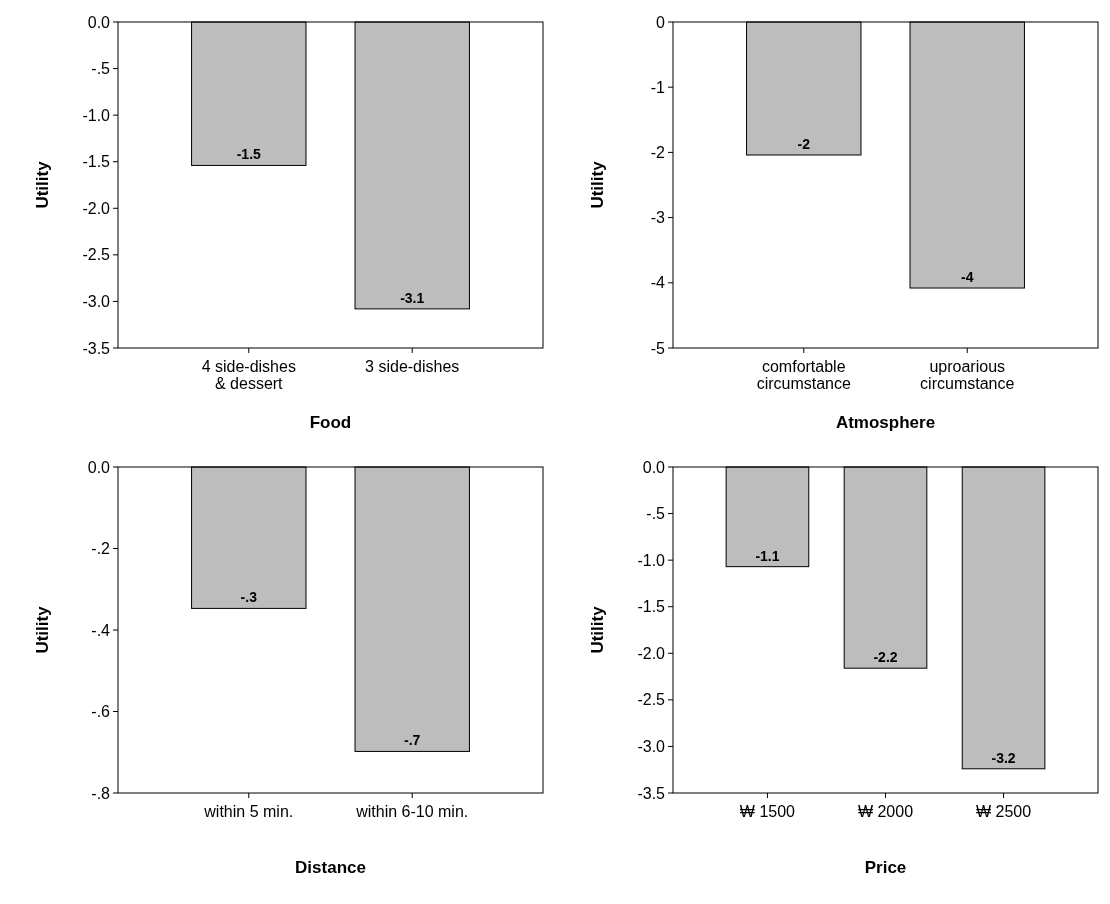 This screenshot has width=1110, height=904. Describe the element at coordinates (885, 811) in the screenshot. I see `x-tick-label: ₩ 2000` at that location.